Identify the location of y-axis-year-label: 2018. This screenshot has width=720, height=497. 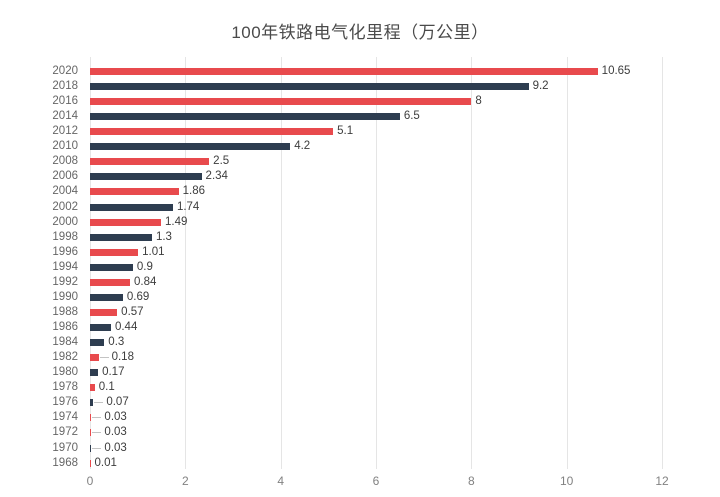
(65, 86).